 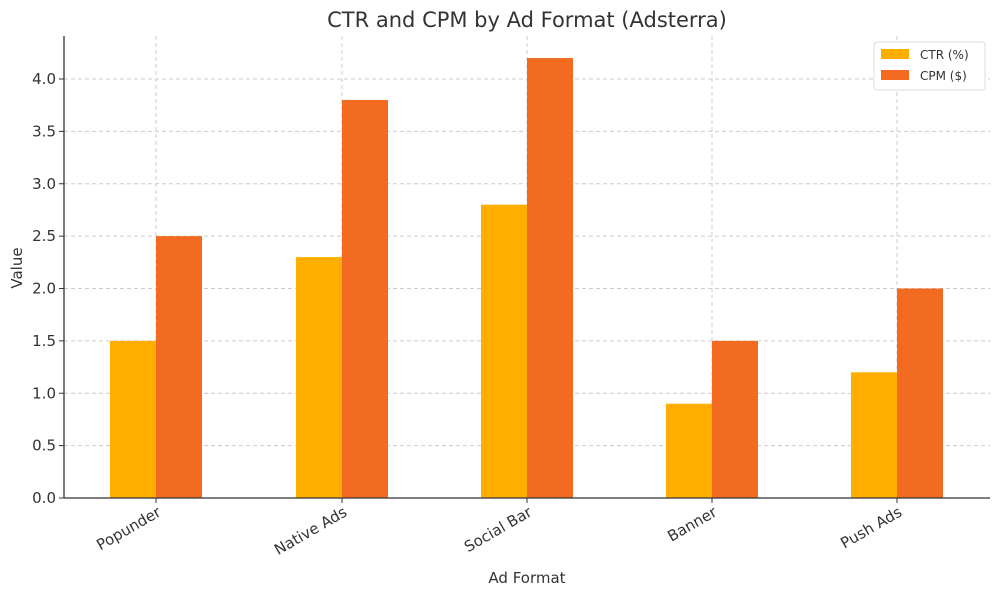 What do you see at coordinates (526, 578) in the screenshot?
I see `x-axis-label: Ad Format` at bounding box center [526, 578].